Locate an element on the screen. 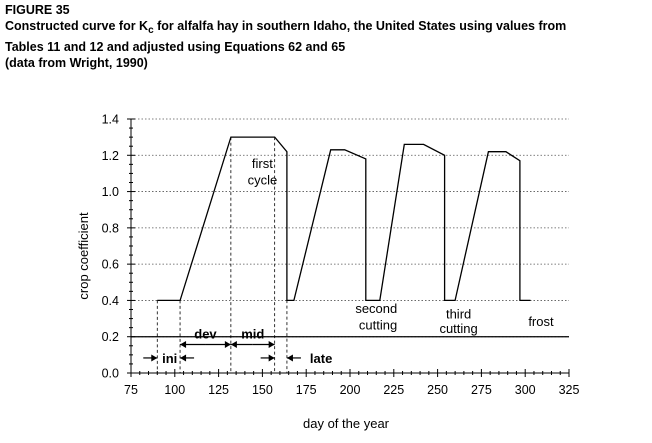  caption-pre: Constructed curve for K is located at coordinates (77, 26).